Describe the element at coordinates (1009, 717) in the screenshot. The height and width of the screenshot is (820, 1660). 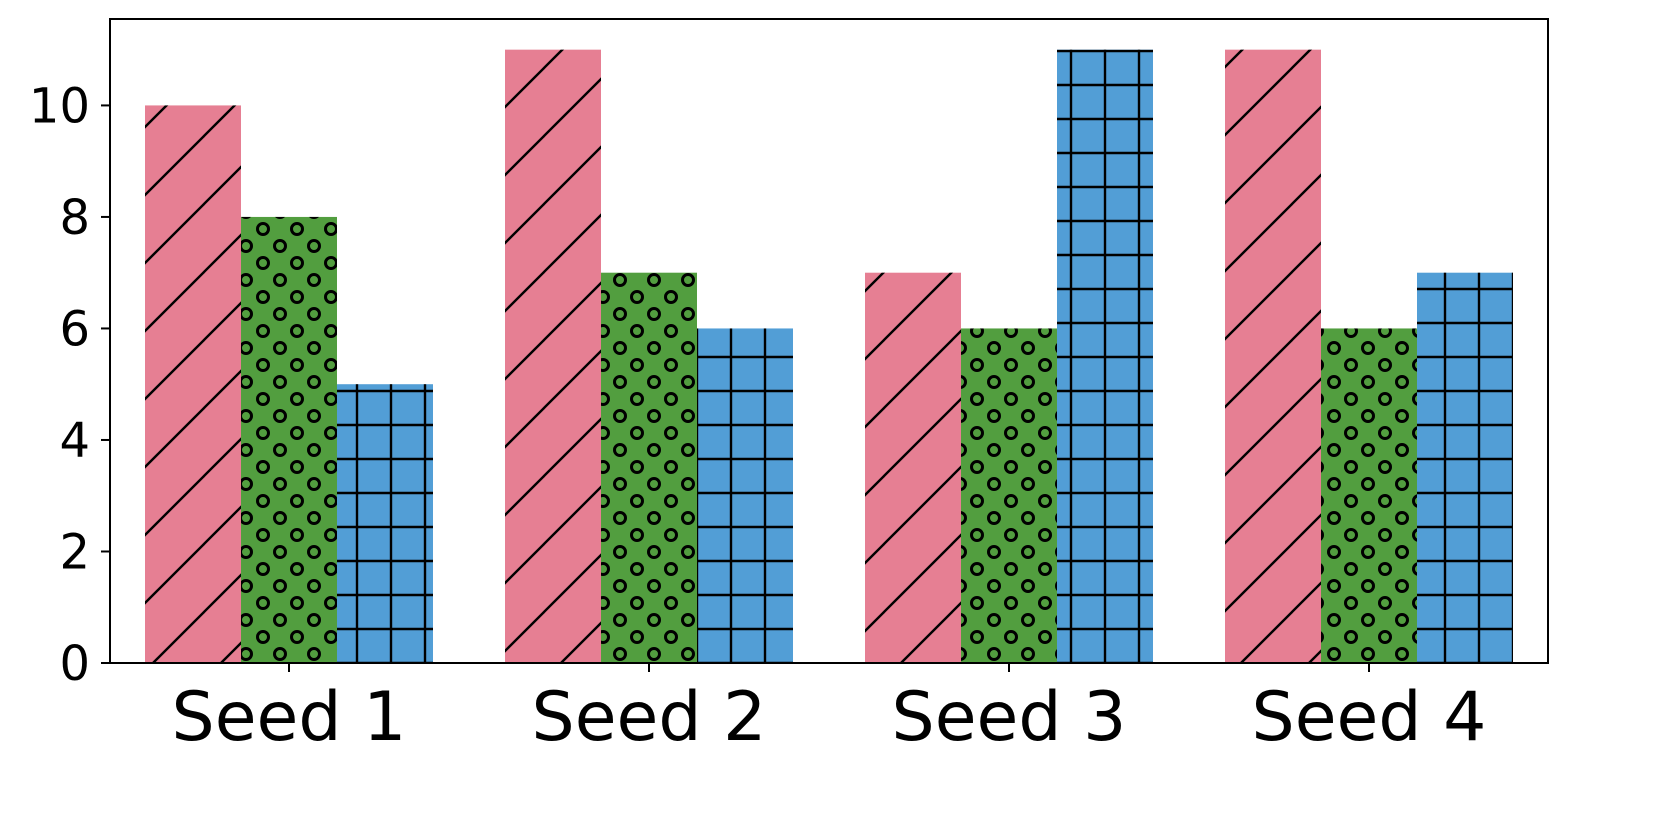
I see `x-tick-label: Seed 3` at that location.